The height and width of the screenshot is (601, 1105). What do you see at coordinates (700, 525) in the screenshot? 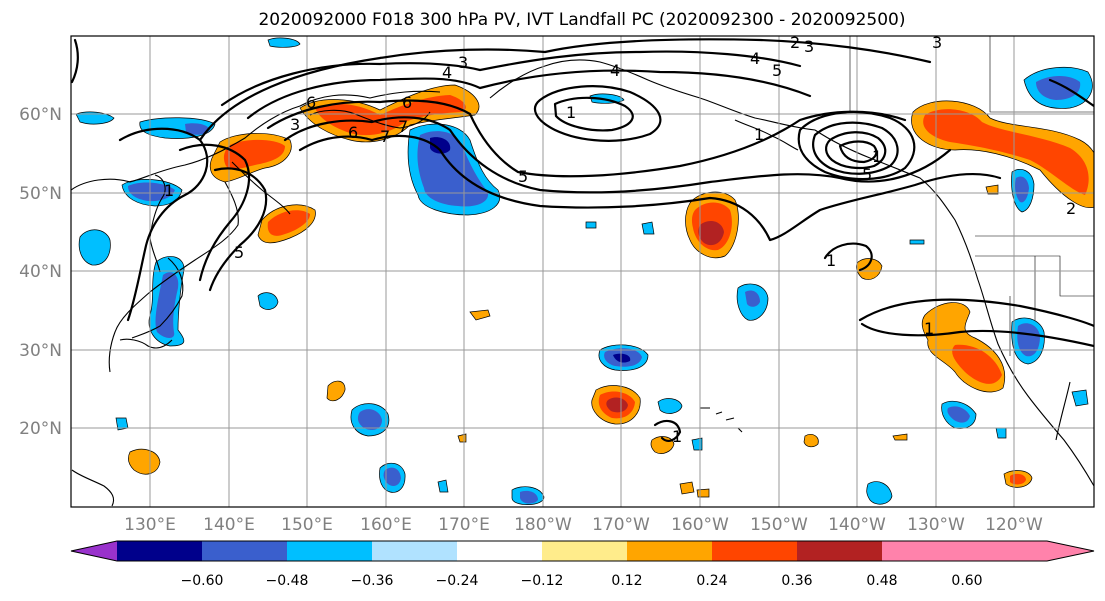
I see `lon-label: 160°W` at bounding box center [700, 525].